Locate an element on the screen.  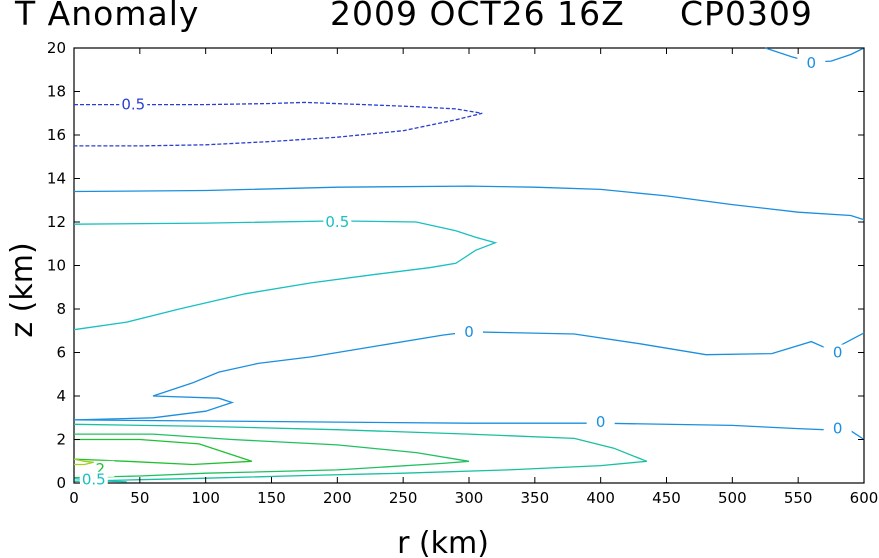
y-tick-label: 2 is located at coordinates (61, 440).